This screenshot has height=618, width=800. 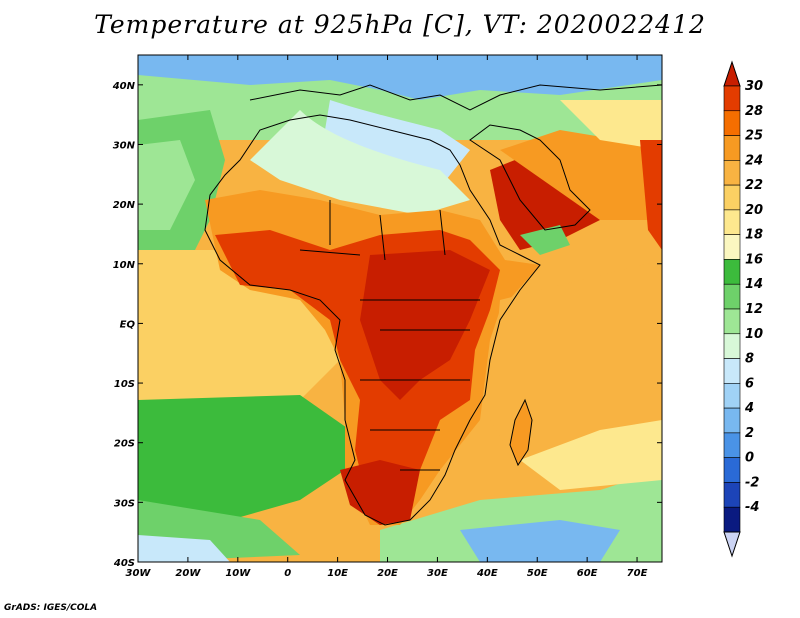 What do you see at coordinates (749, 433) in the screenshot?
I see `colorbar-label: 2` at bounding box center [749, 433].